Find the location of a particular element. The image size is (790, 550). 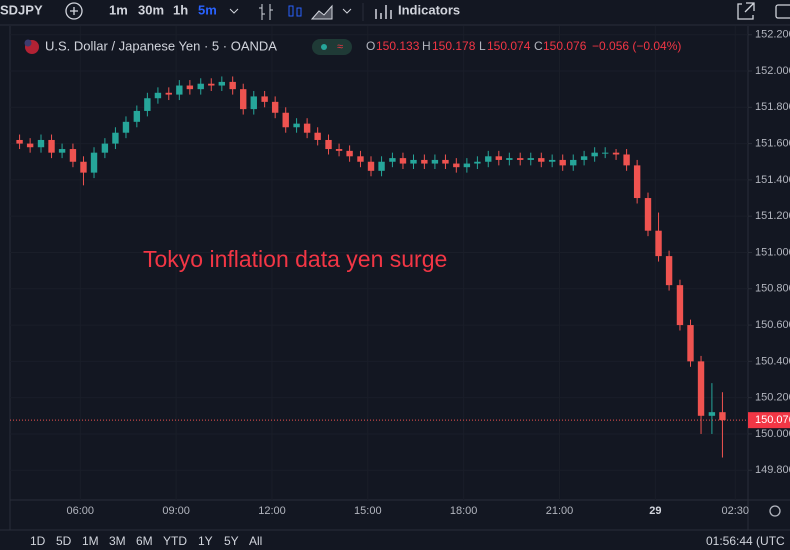

ohlc-value: 150.076 is located at coordinates (565, 46).